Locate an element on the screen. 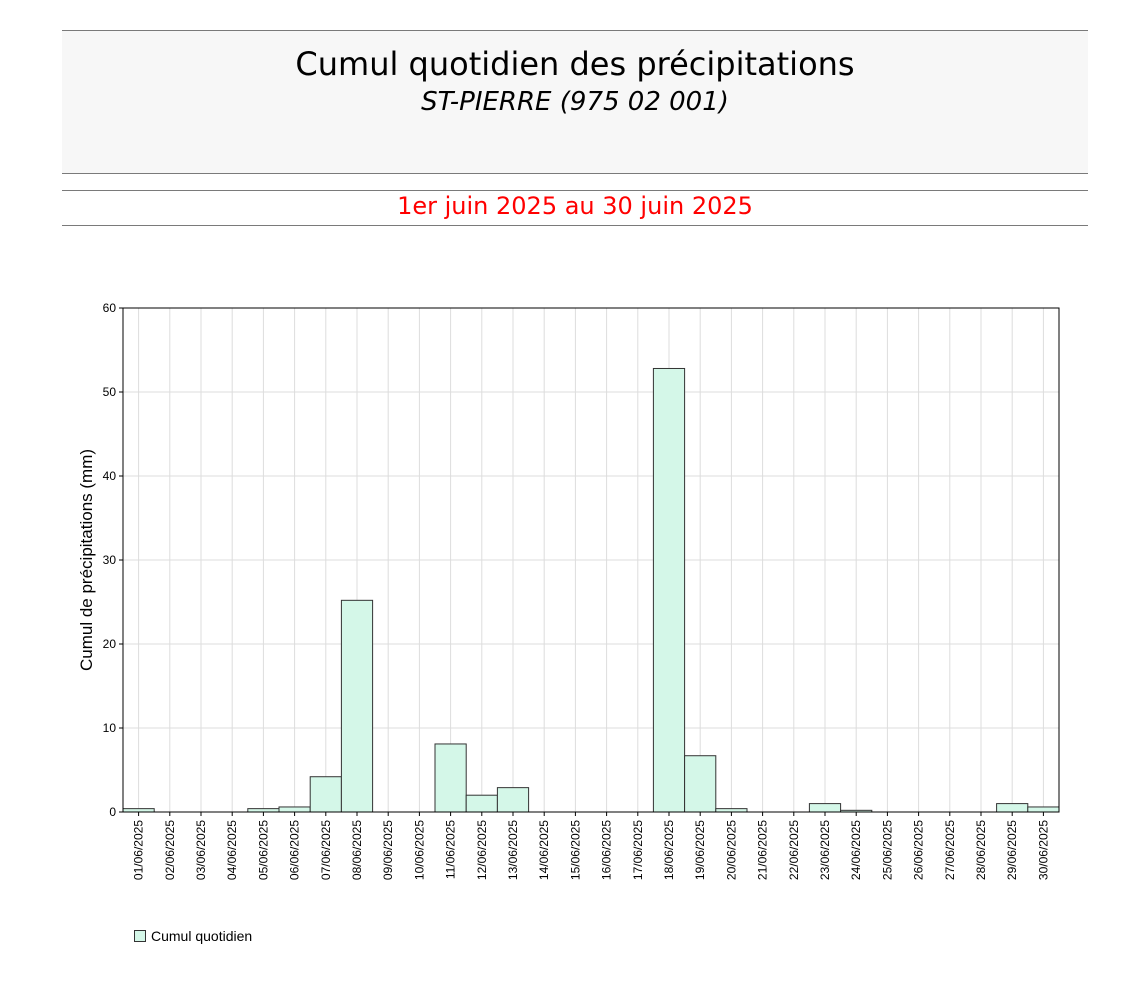  period-label: 1er juin 2025 au 30 juin 2025 is located at coordinates (575, 206).